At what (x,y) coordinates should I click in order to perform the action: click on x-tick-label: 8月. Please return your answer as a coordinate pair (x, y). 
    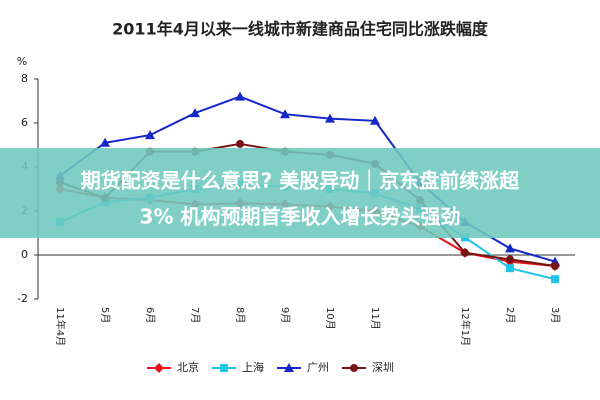
    Looking at the image, I should click on (240, 315).